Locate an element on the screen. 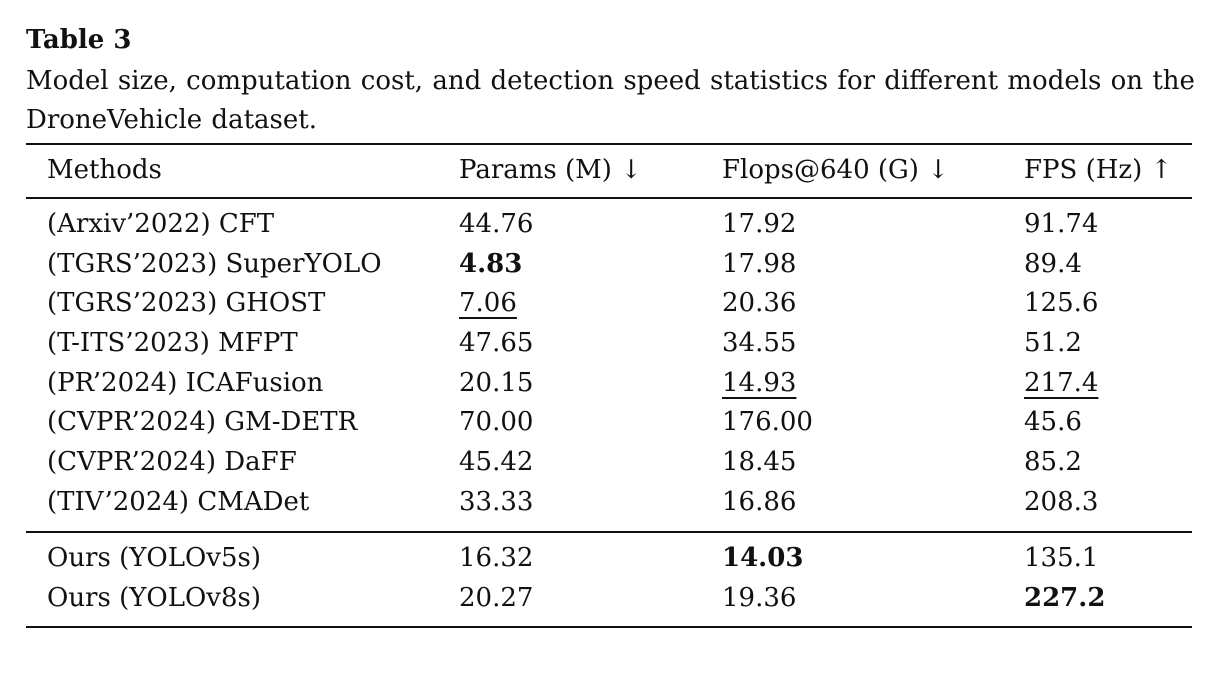  table-row: (TIV’2024) CMADet 33.33 16.86 208.3 is located at coordinates (612, 502).